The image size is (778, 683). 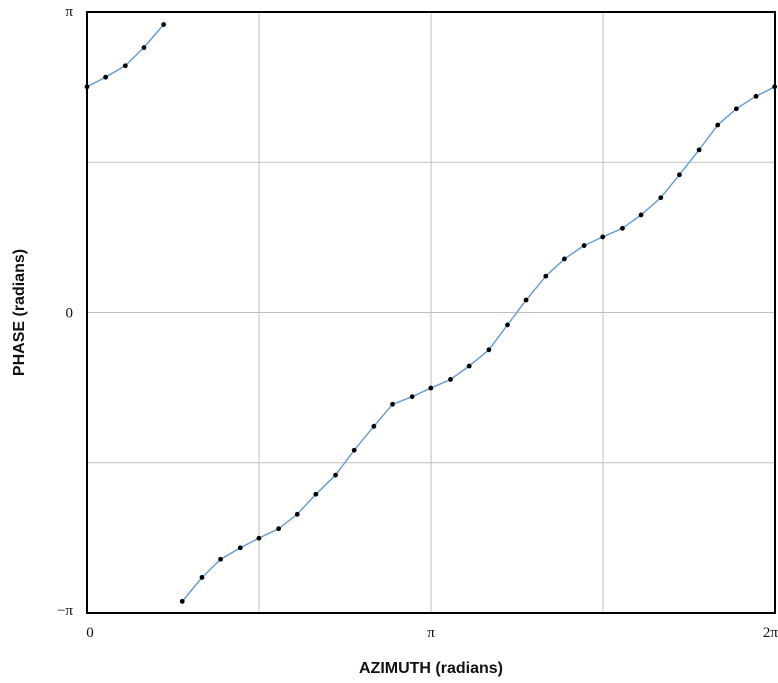 I want to click on x-tick-labels: 0 π 2π, so click(x=432, y=633).